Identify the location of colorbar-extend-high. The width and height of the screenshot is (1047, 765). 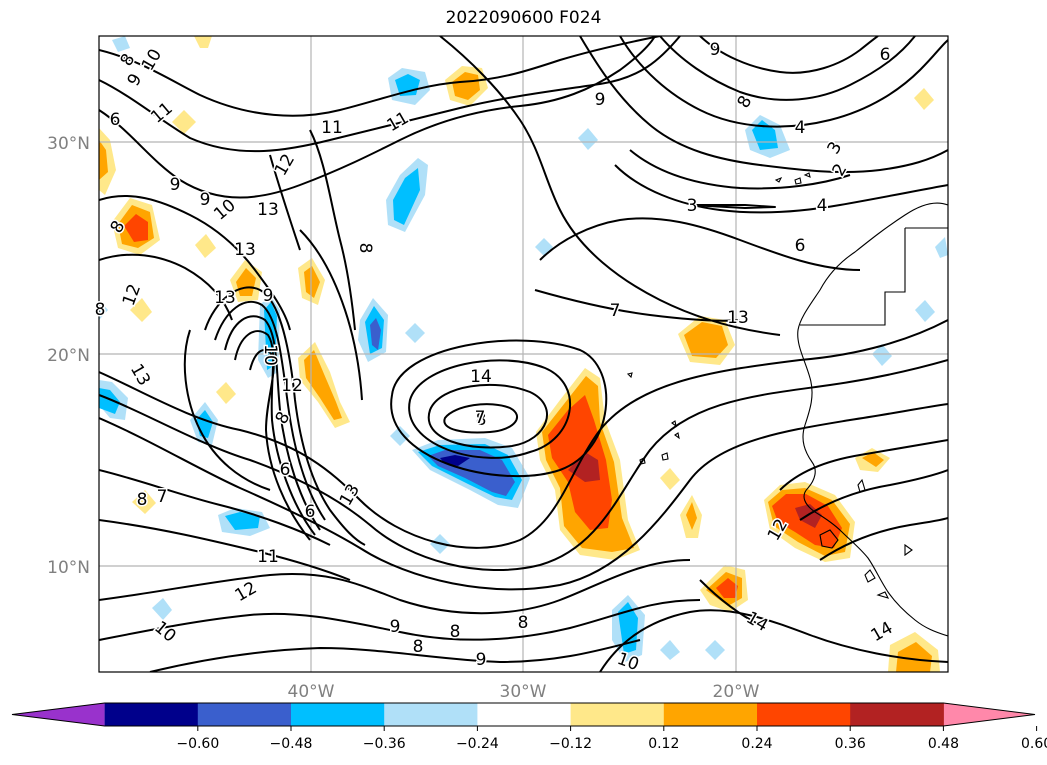
(989, 714).